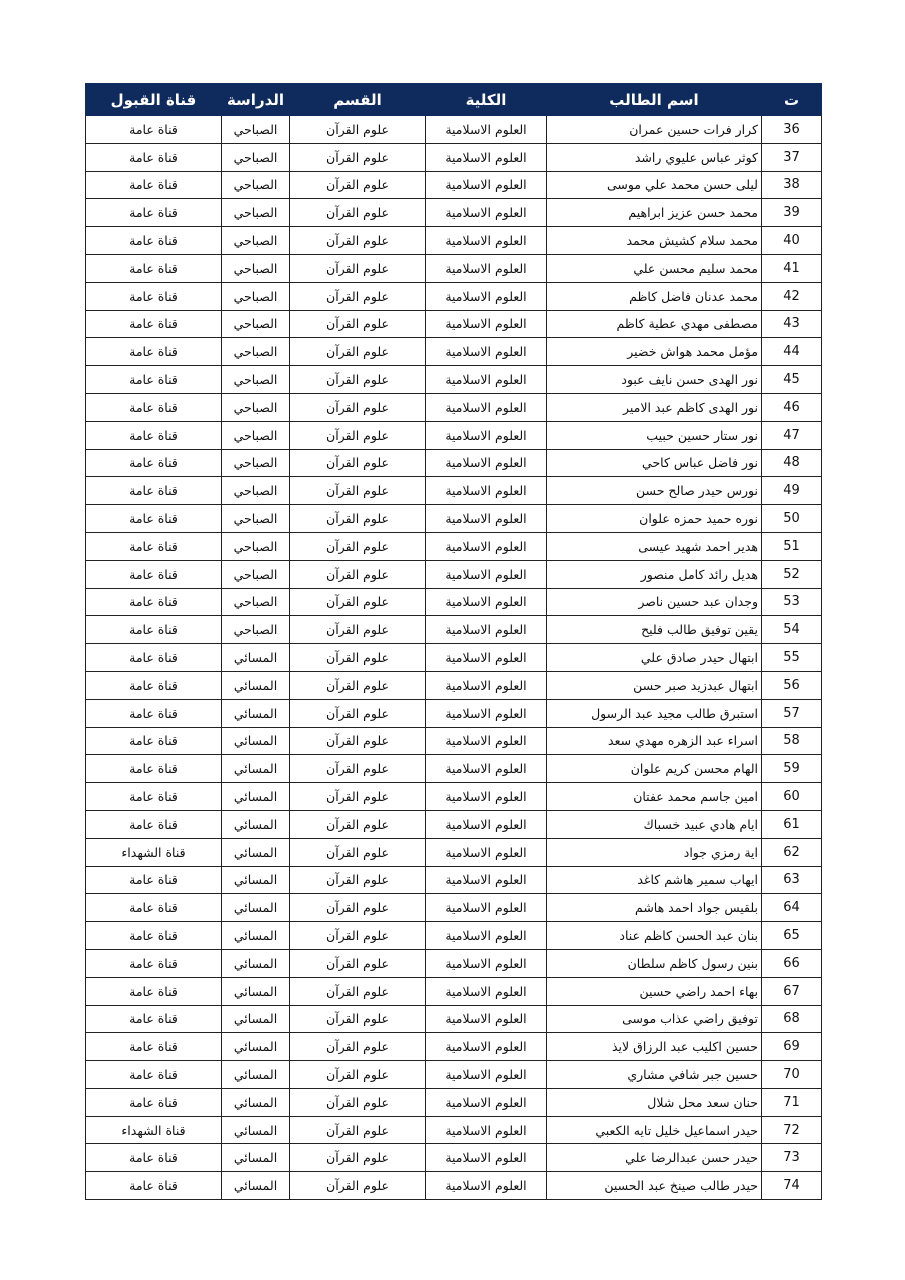 The image size is (905, 1280). I want to click on cell-num: 56, so click(791, 685).